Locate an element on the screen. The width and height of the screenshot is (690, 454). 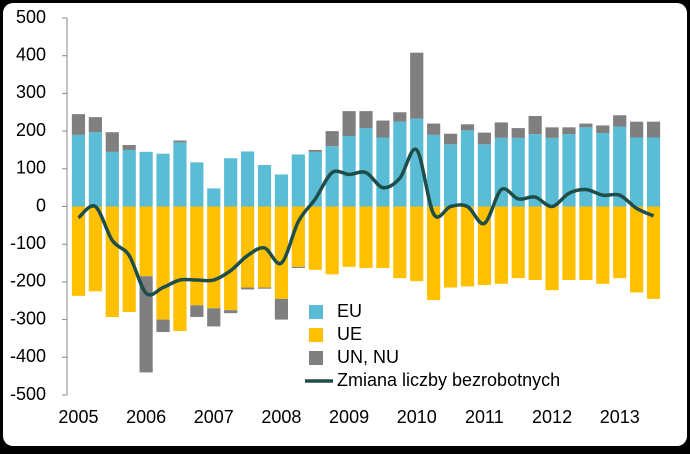
x-tick-label: 2009 is located at coordinates (349, 417).